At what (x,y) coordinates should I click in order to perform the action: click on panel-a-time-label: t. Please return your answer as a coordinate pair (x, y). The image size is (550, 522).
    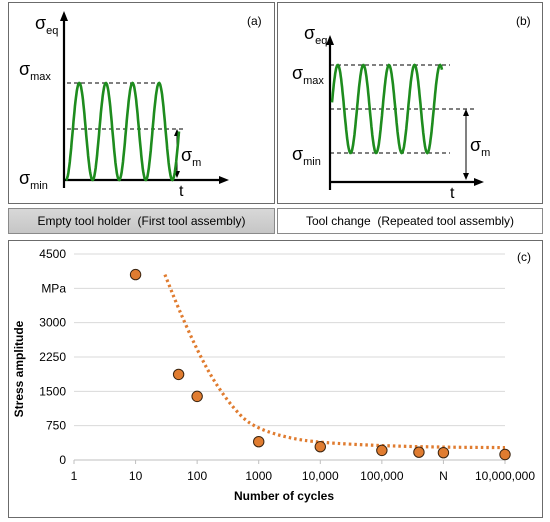
    Looking at the image, I should click on (181, 191).